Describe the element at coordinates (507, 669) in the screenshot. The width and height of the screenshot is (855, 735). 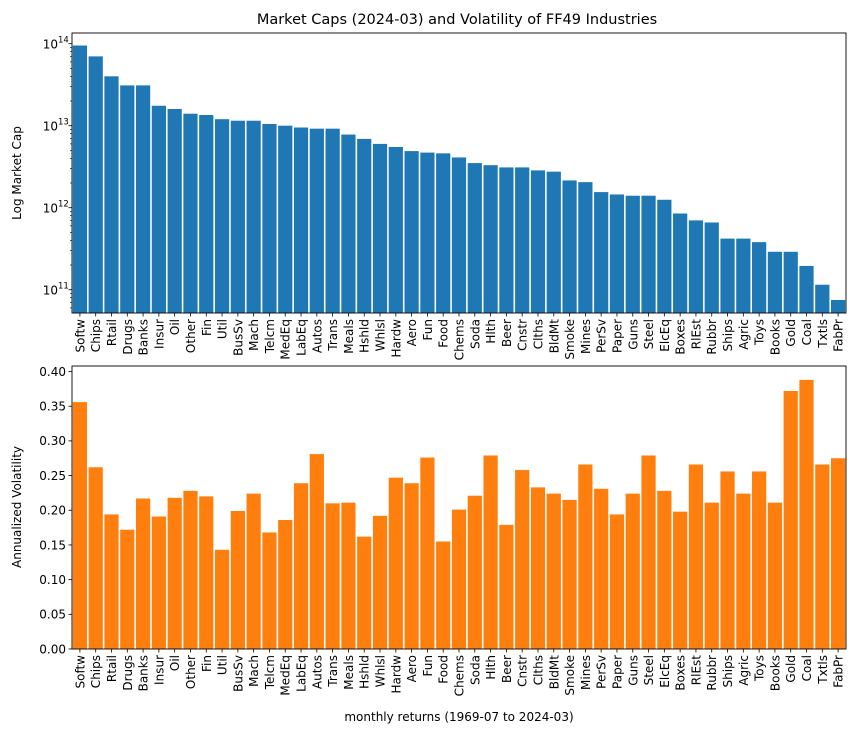
I see `volatility-x-tick-label: Beer` at that location.